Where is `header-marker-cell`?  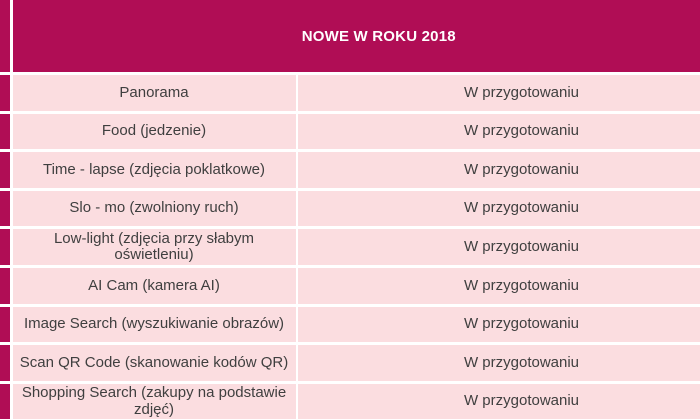
header-marker-cell is located at coordinates (5, 36).